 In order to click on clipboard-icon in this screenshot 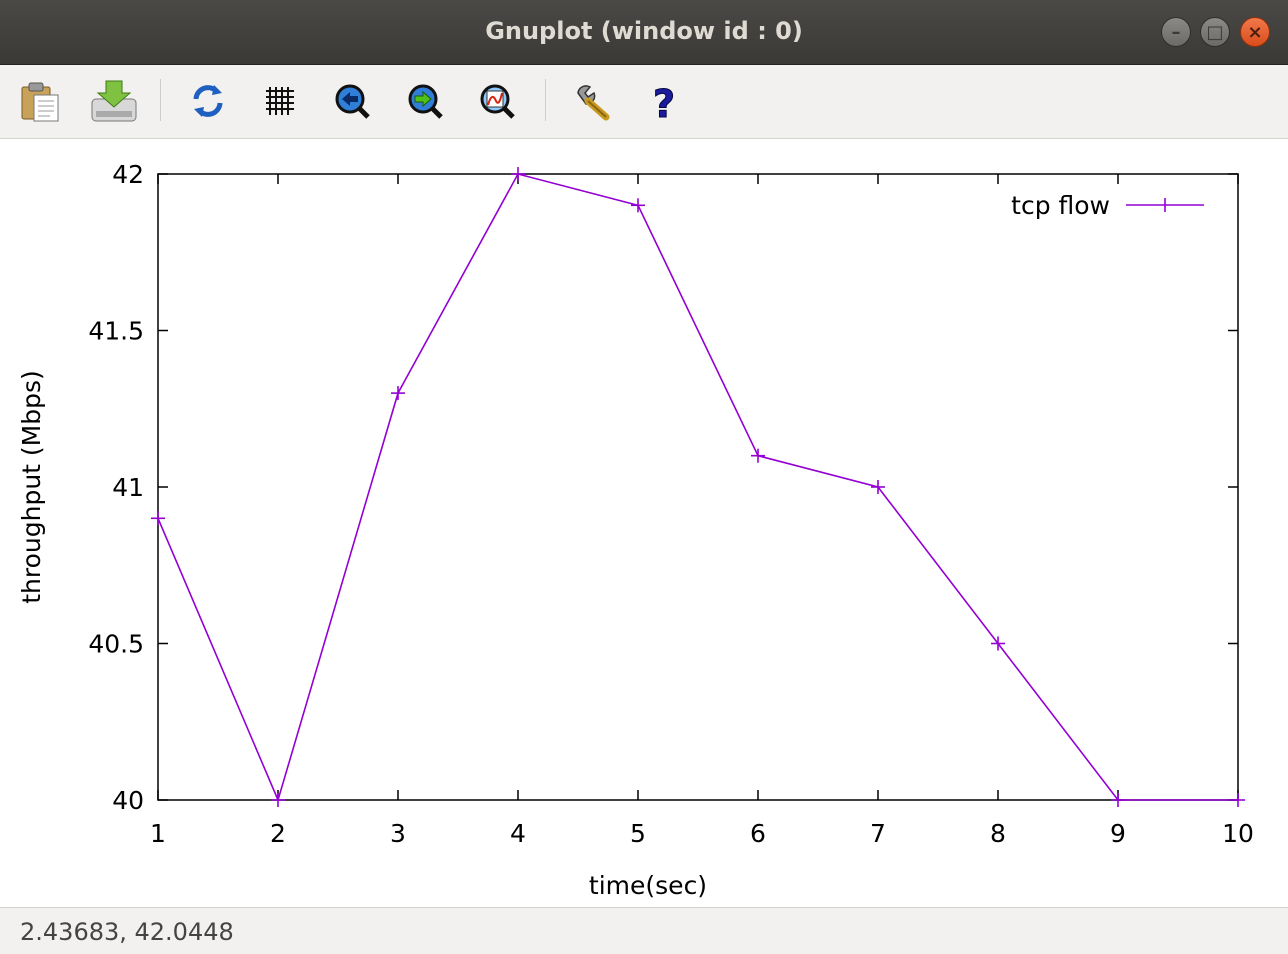, I will do `click(40, 102)`.